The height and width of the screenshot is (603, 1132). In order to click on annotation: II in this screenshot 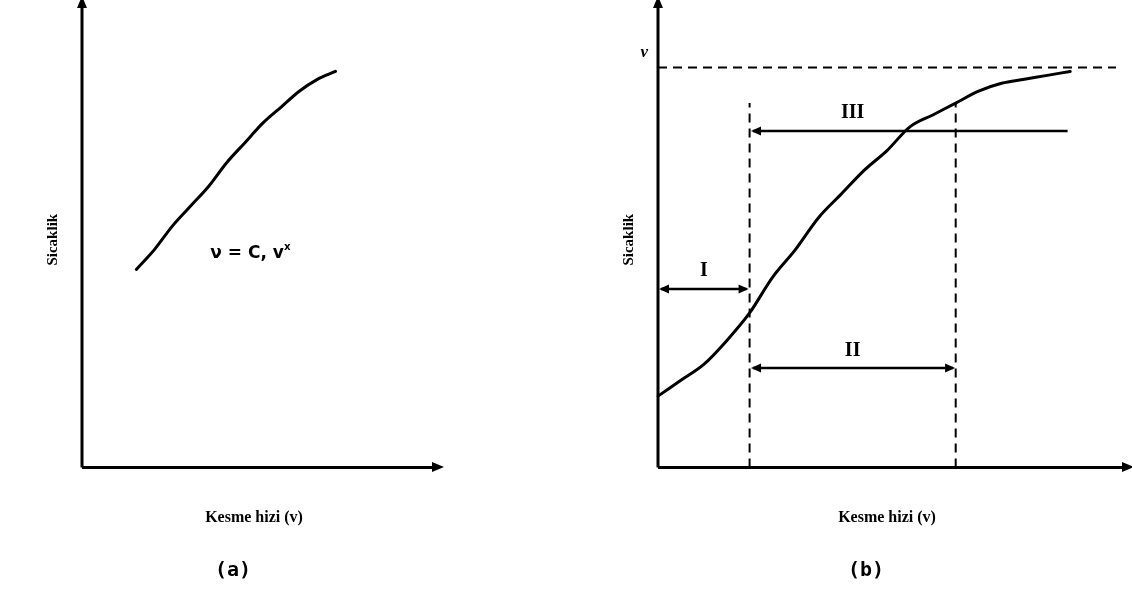, I will do `click(852, 348)`.